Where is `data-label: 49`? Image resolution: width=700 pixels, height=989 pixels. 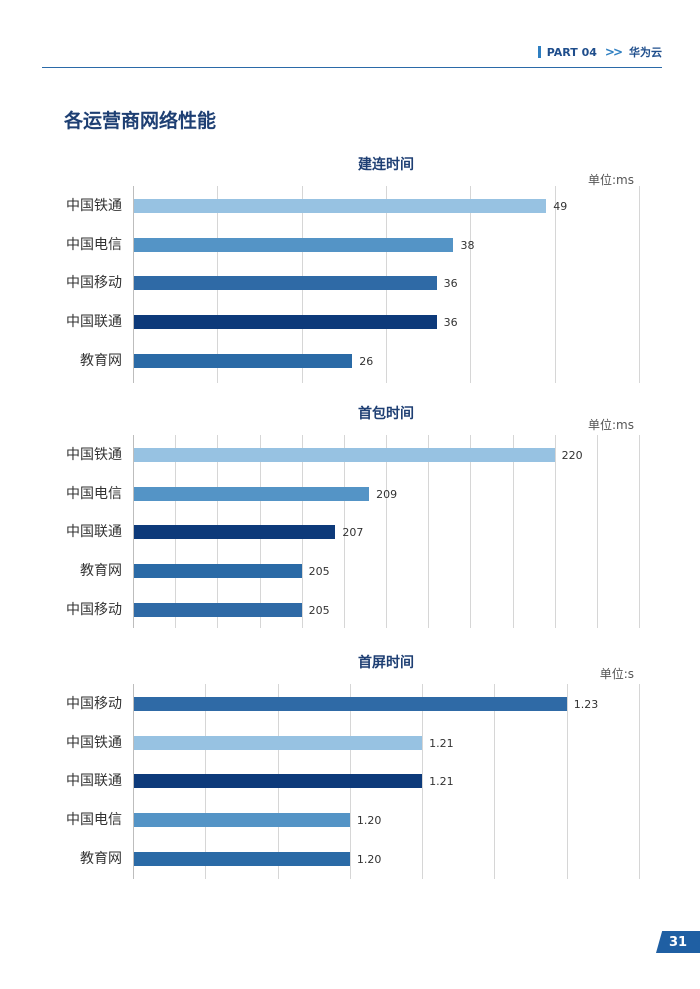 data-label: 49 is located at coordinates (560, 206).